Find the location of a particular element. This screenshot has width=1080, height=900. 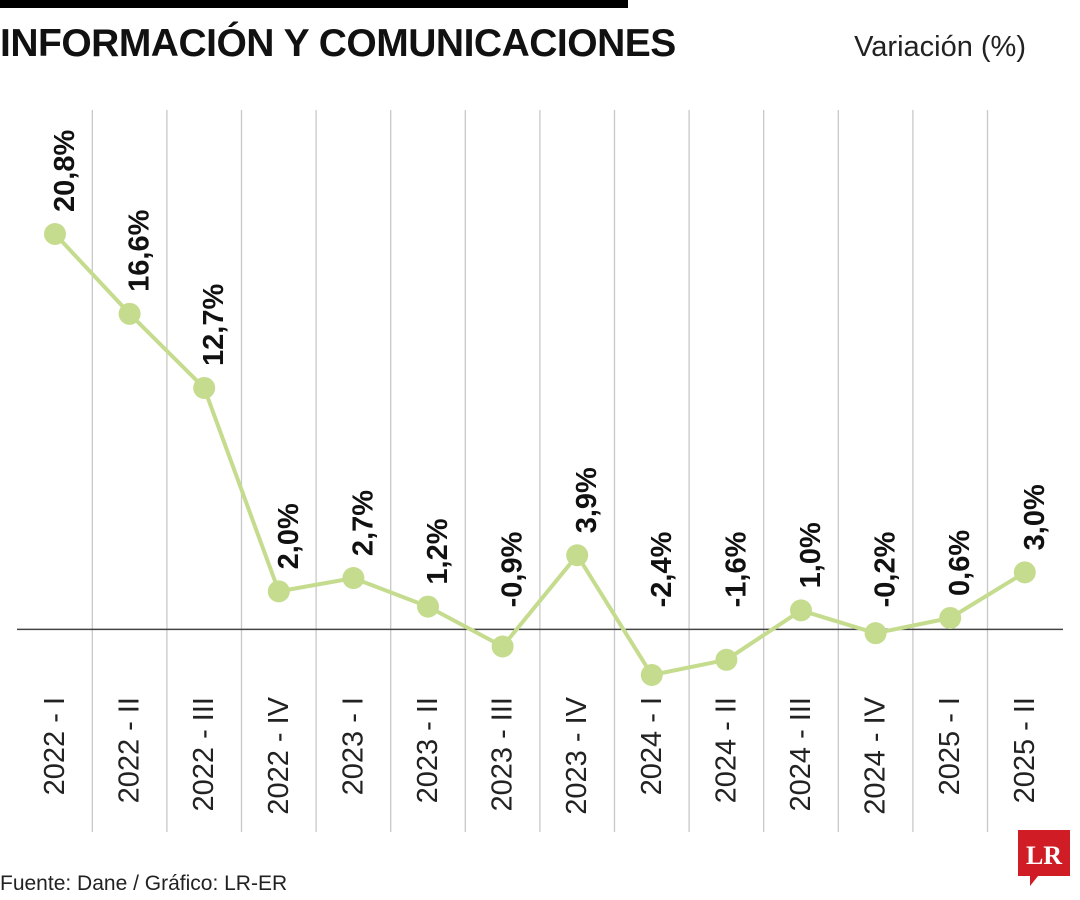

x-tick-label: 2023 - III is located at coordinates (503, 754).